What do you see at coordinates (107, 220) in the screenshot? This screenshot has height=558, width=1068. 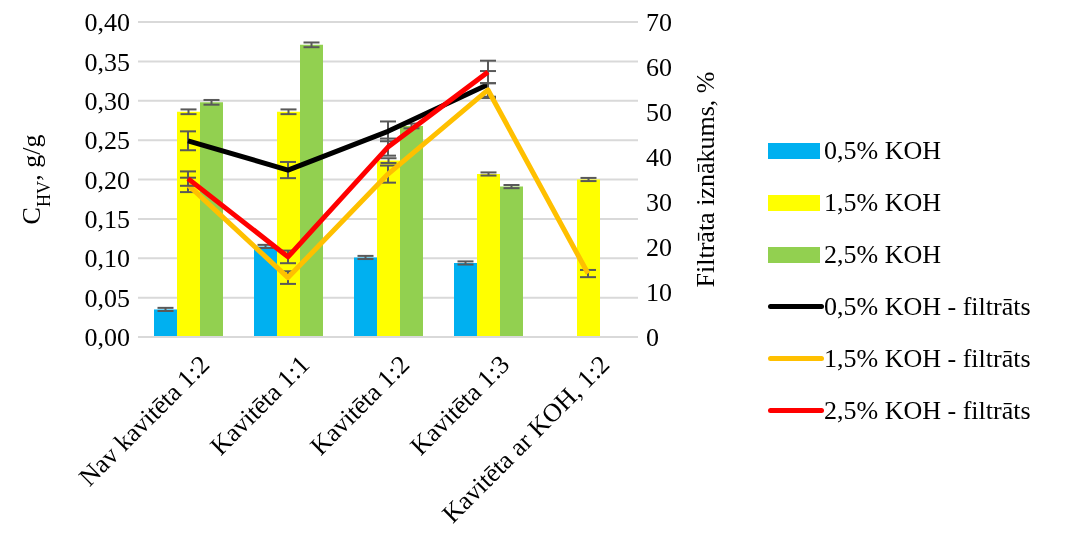 I see `y-tick-label: 0,15` at bounding box center [107, 220].